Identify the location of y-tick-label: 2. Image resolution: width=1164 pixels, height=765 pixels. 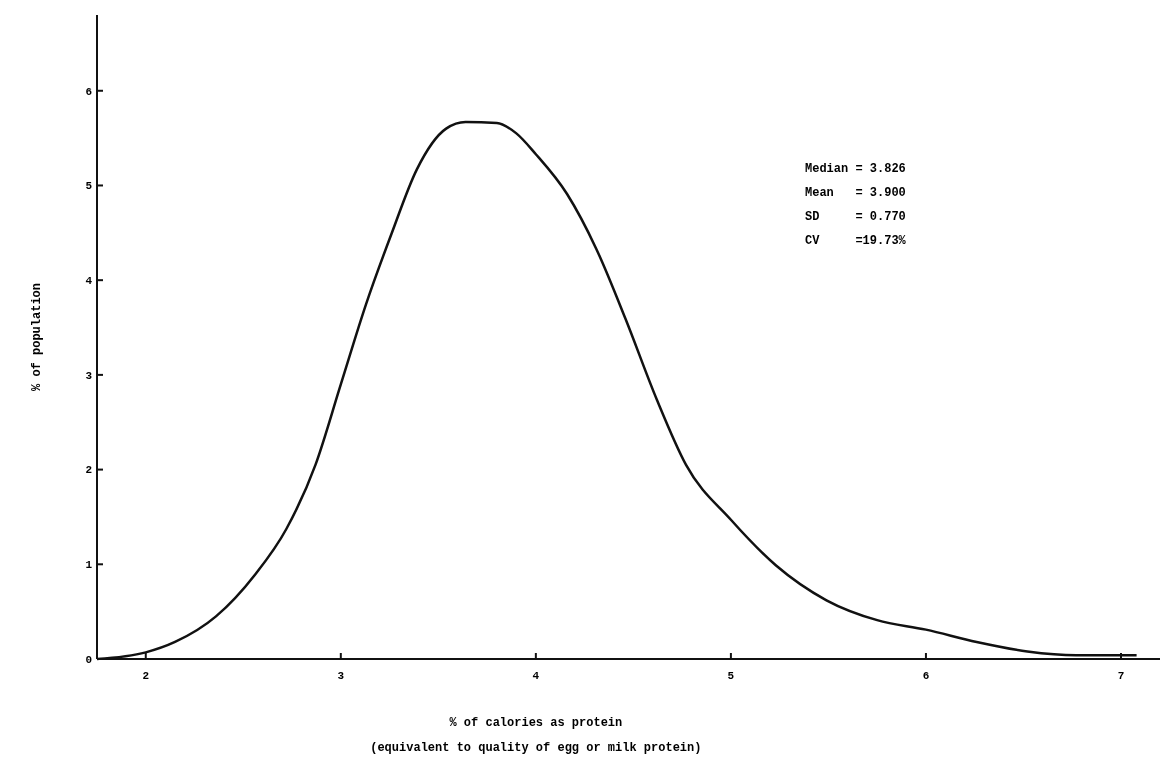
(88, 470).